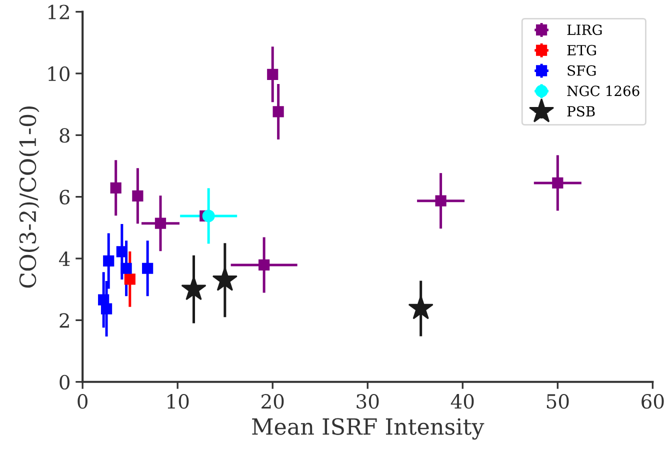  I want to click on x-tick-label: 60, so click(653, 401).